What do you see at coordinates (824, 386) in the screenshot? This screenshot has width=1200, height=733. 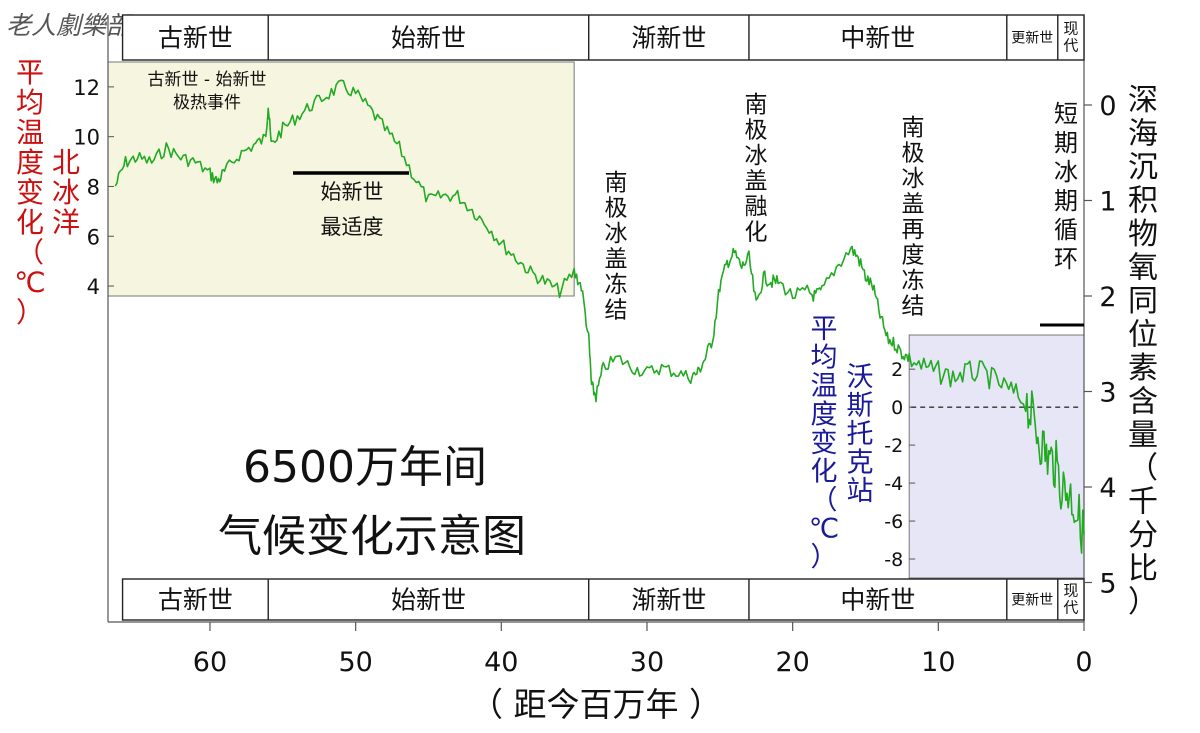 I see `vostok-axis-label: 温` at bounding box center [824, 386].